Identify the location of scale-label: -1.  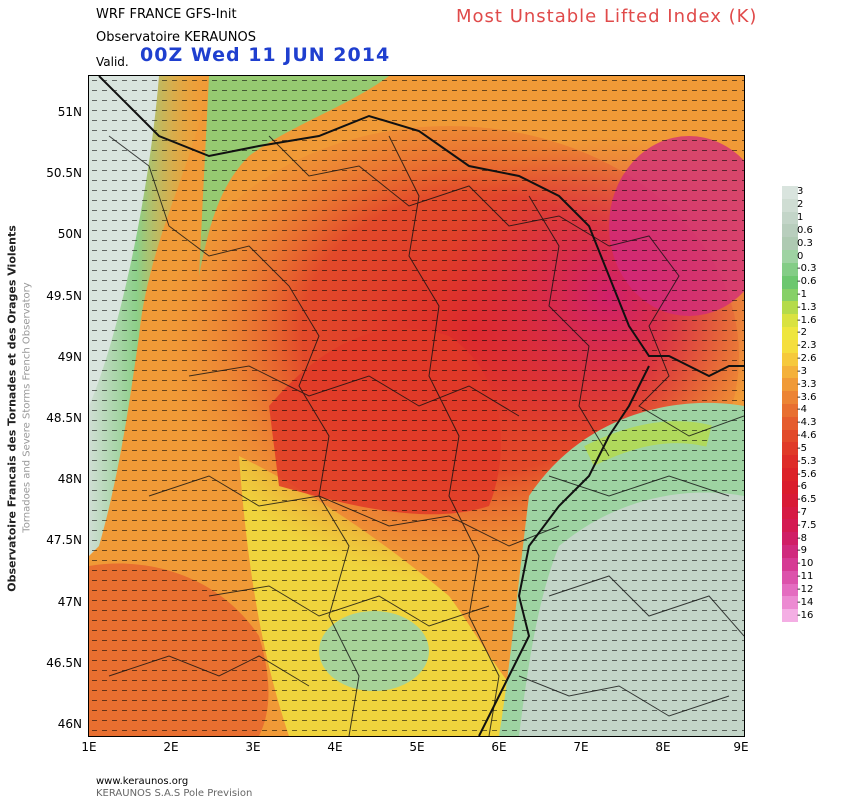
(802, 294).